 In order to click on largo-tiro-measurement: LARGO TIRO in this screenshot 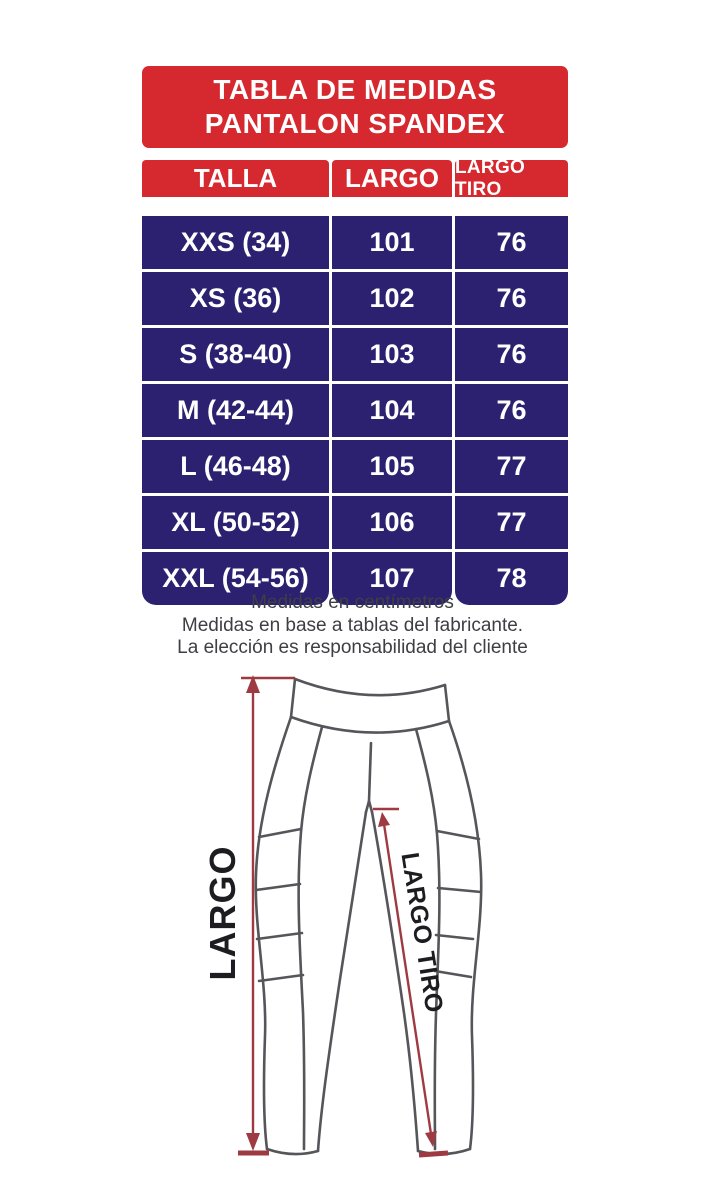, I will do `click(411, 982)`.